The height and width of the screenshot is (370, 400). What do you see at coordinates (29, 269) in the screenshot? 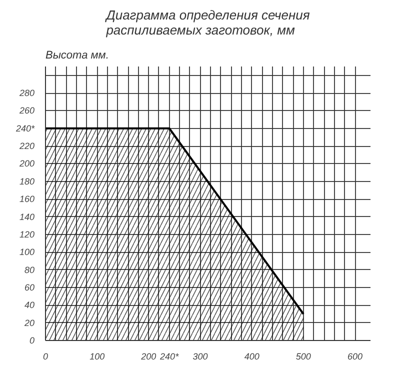
I see `y-tick-label: 80` at bounding box center [29, 269].